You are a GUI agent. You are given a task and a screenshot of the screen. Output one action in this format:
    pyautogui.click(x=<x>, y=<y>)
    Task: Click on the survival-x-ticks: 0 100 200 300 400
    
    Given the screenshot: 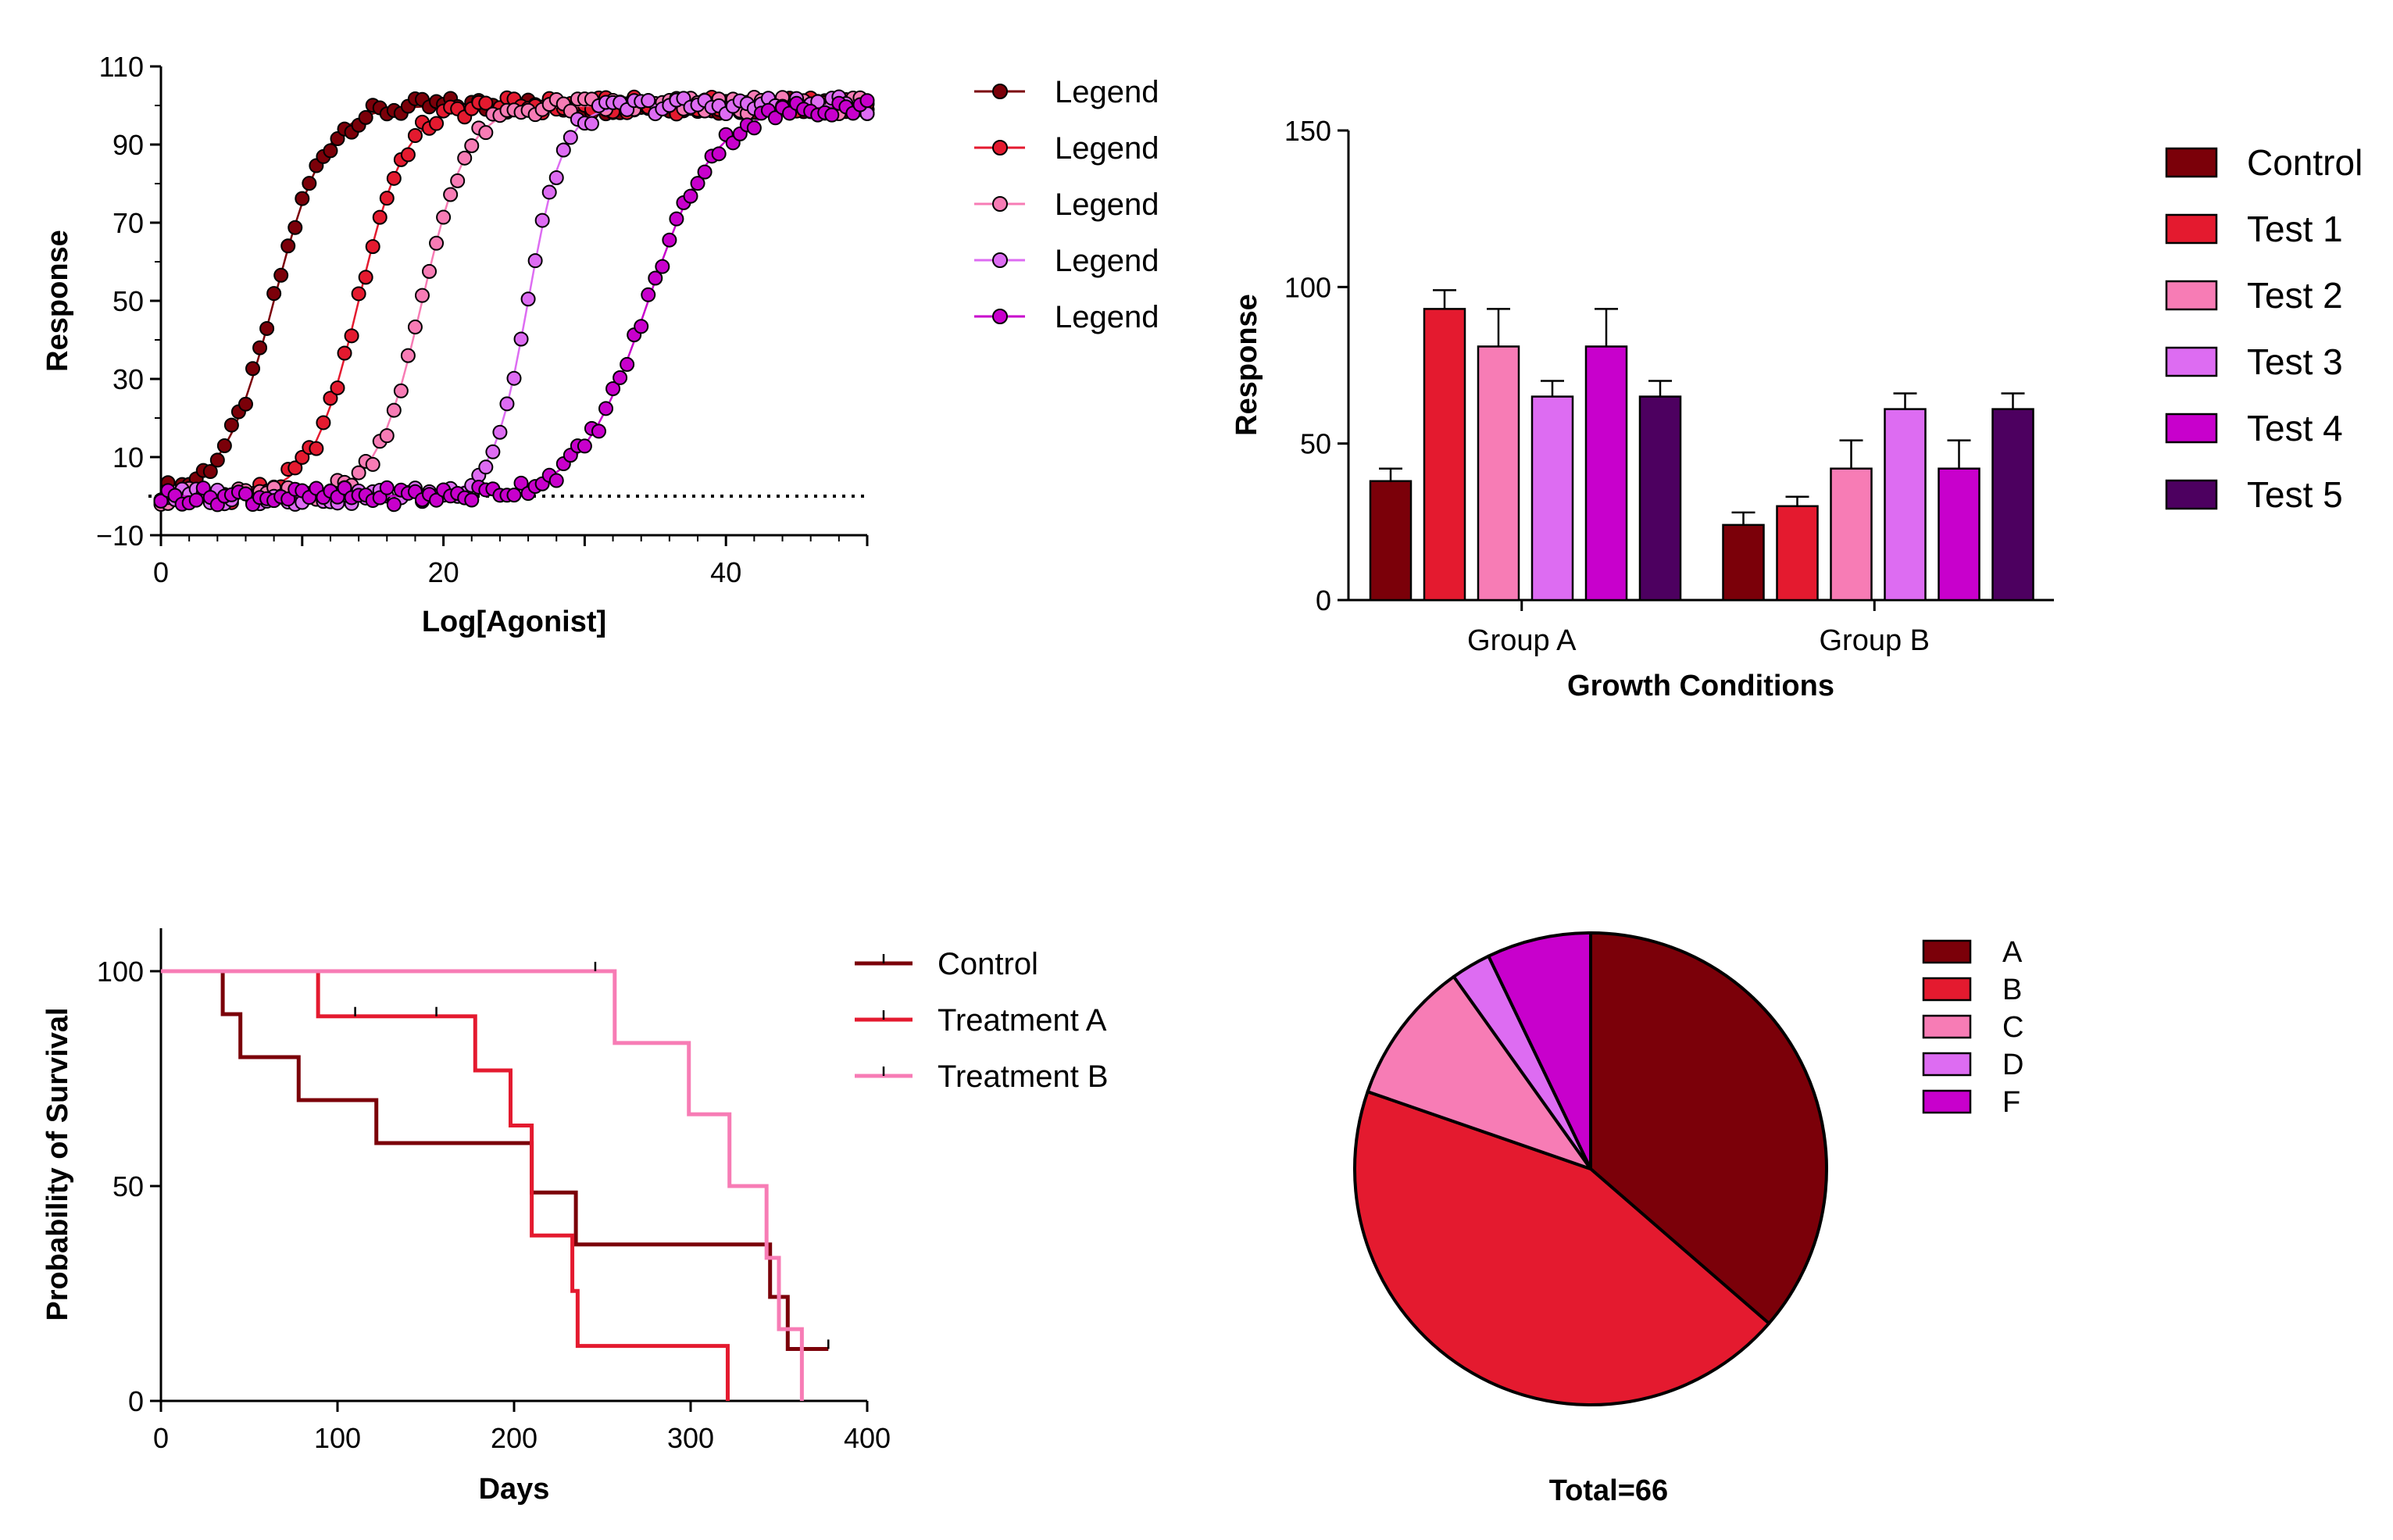 What is the action you would take?
    pyautogui.click(x=522, y=1427)
    